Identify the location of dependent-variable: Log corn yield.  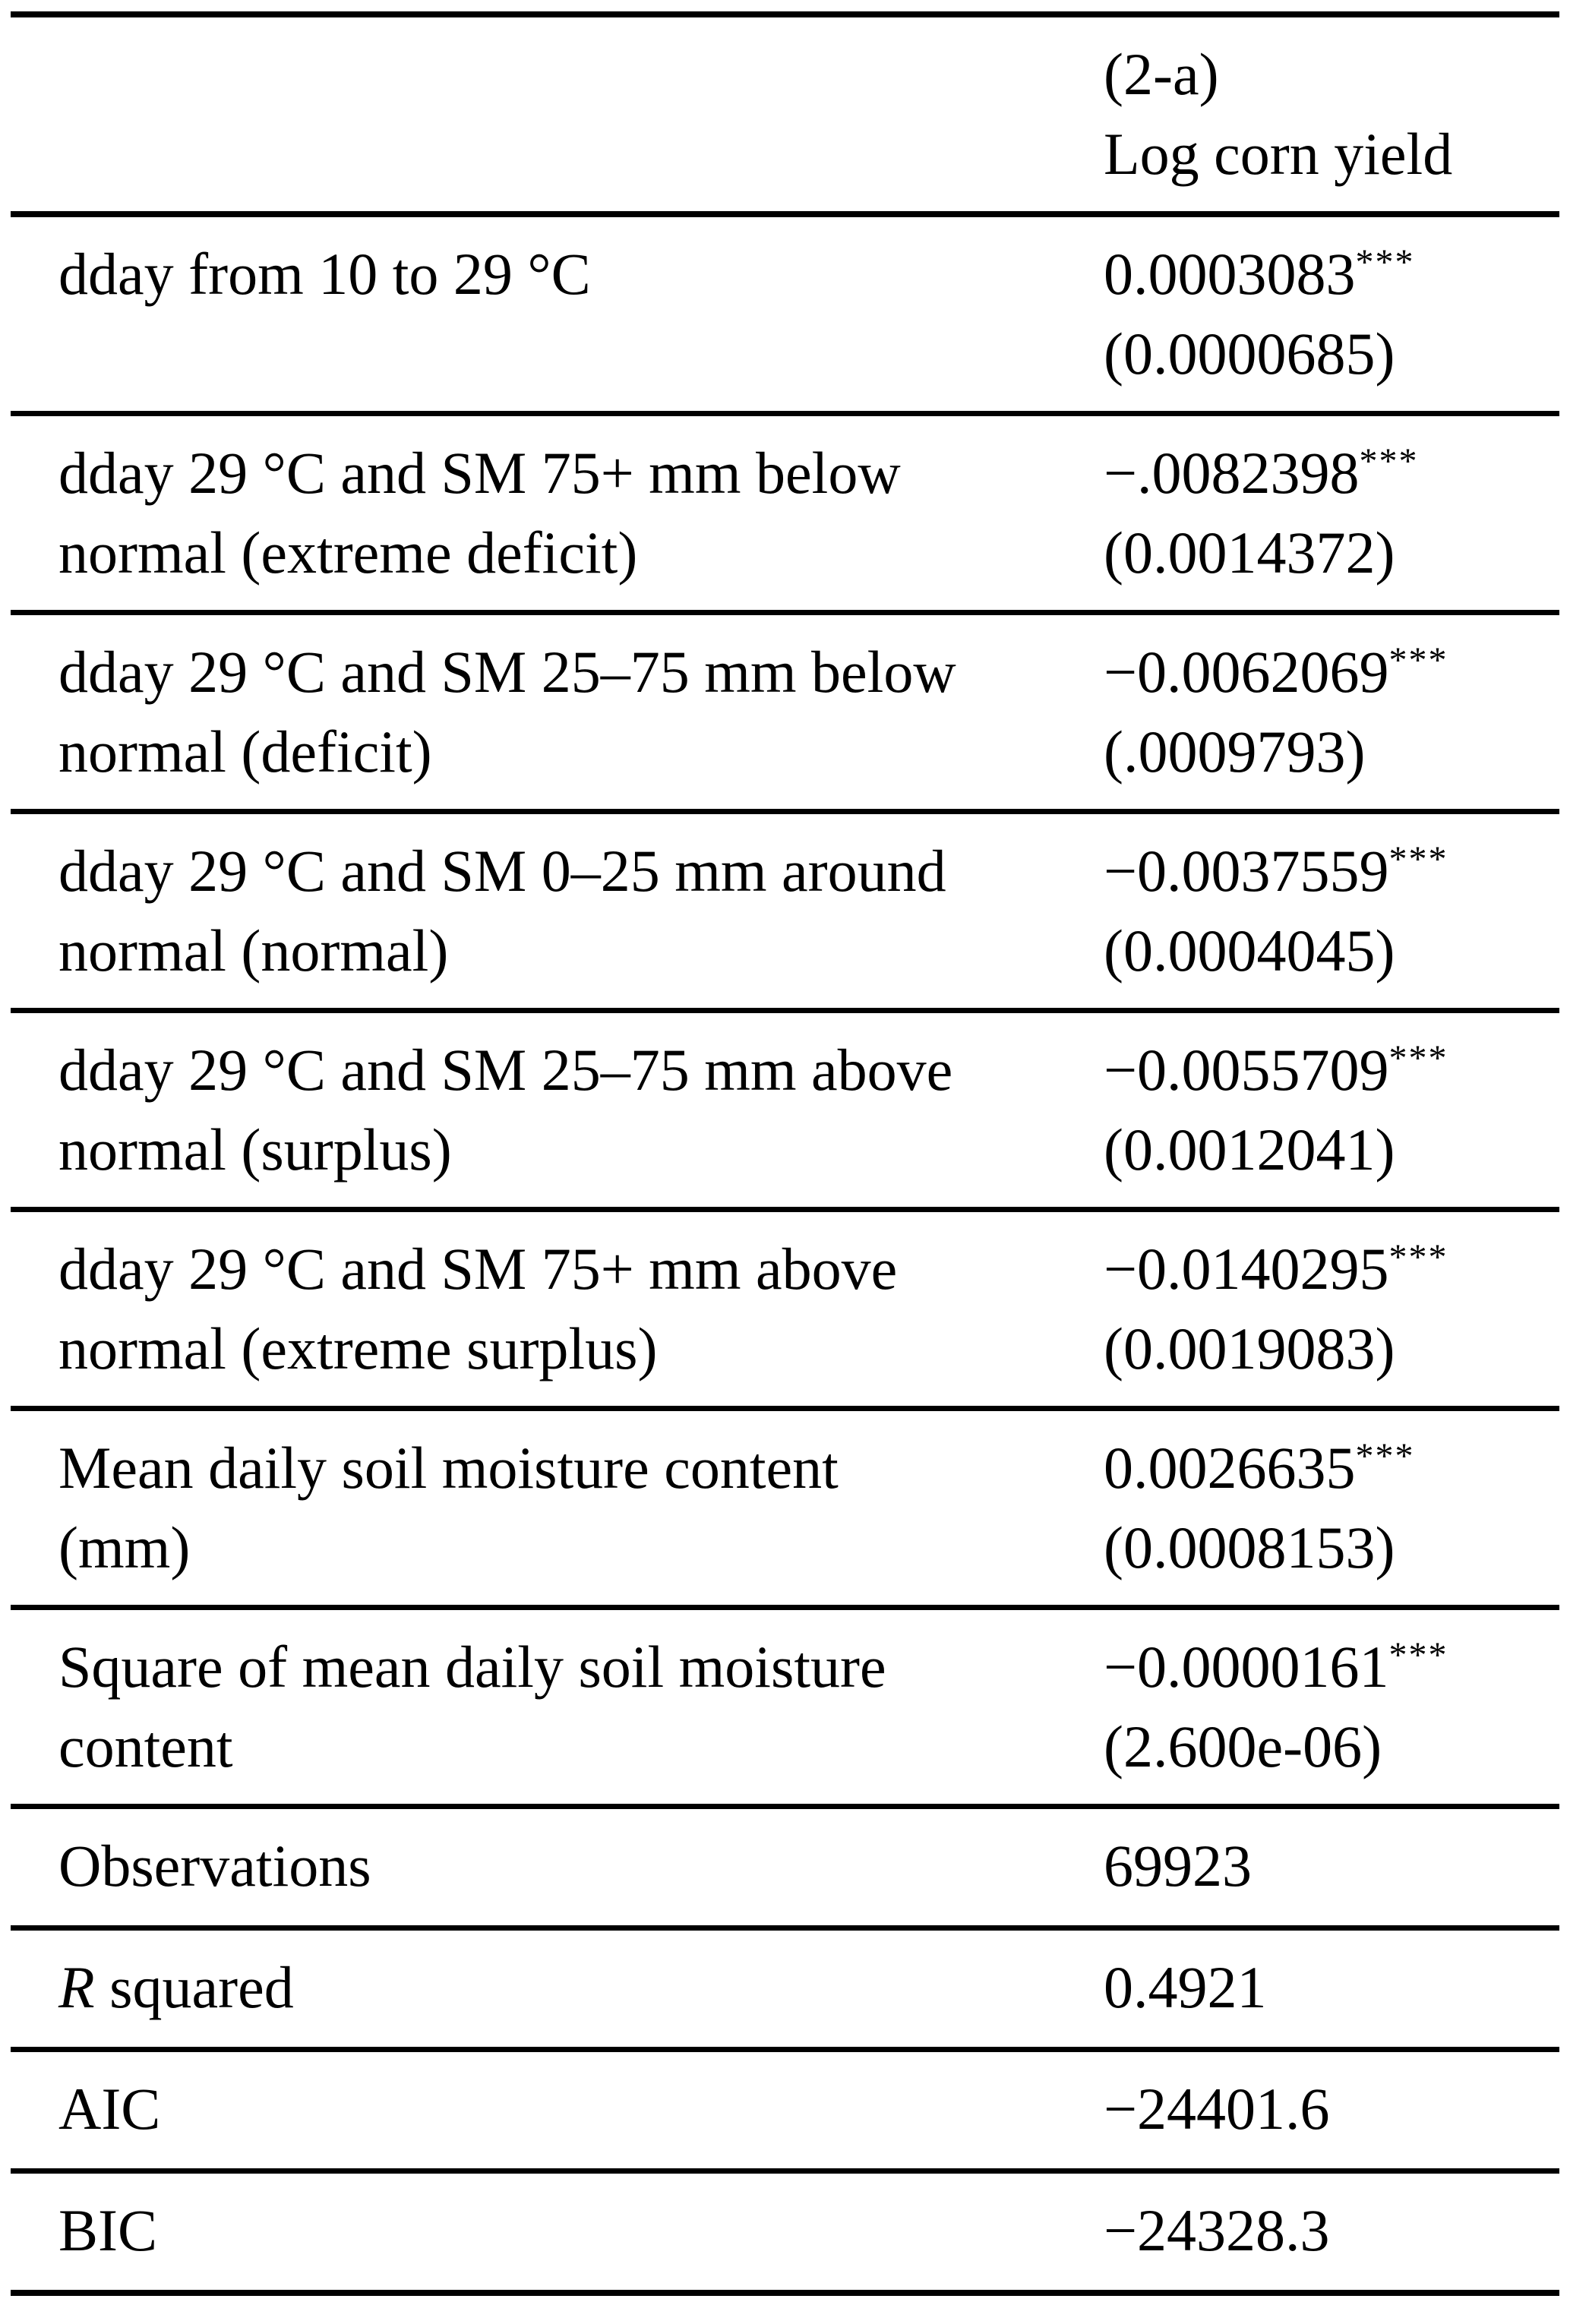
(1278, 154).